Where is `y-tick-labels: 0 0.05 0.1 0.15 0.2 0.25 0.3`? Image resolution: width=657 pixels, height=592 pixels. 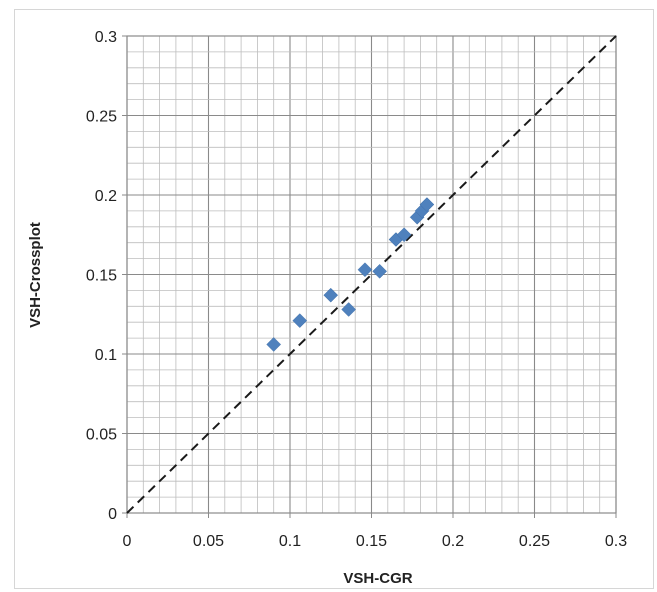 y-tick-labels: 0 0.05 0.1 0.15 0.2 0.25 0.3 is located at coordinates (101, 276).